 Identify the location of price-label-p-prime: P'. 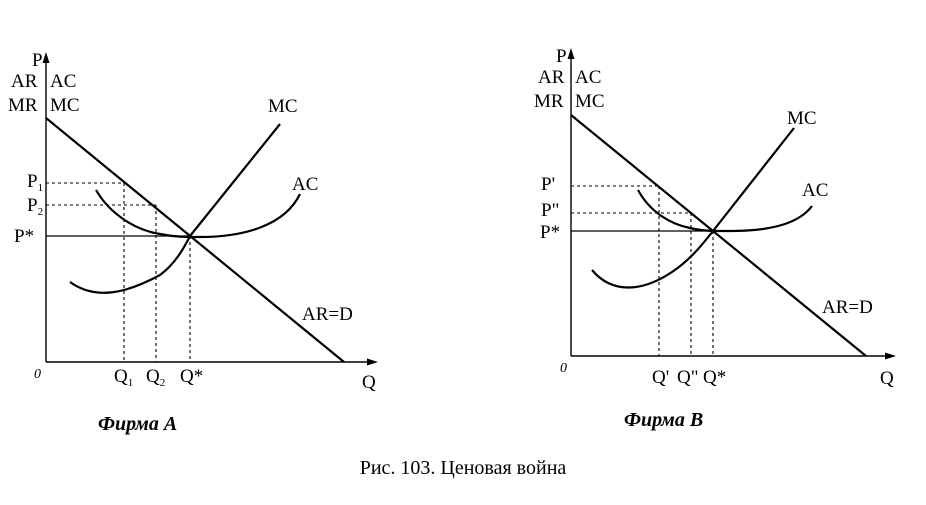
(548, 184).